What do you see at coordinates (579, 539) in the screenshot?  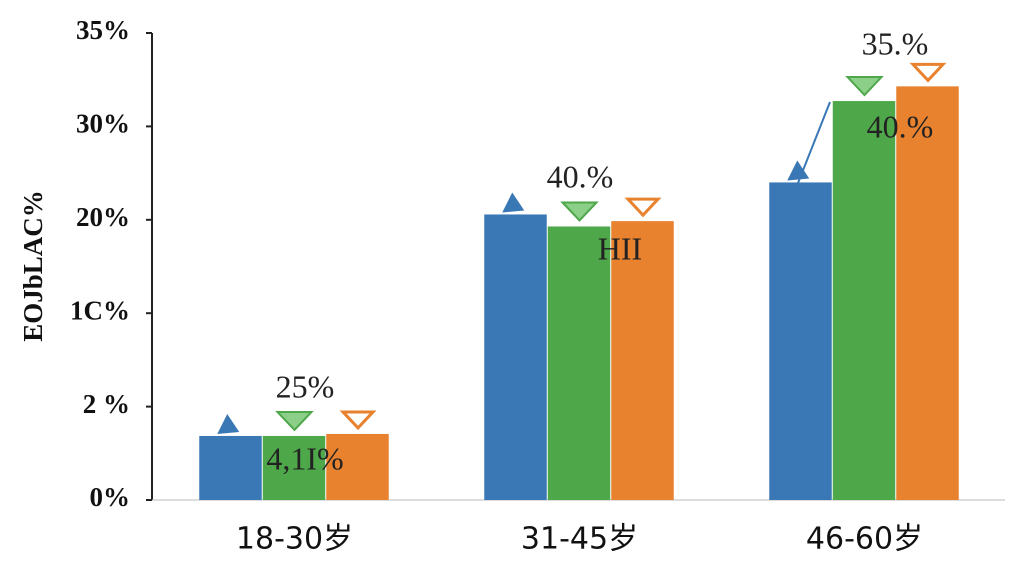 I see `x-tick-label: 31-45岁` at bounding box center [579, 539].